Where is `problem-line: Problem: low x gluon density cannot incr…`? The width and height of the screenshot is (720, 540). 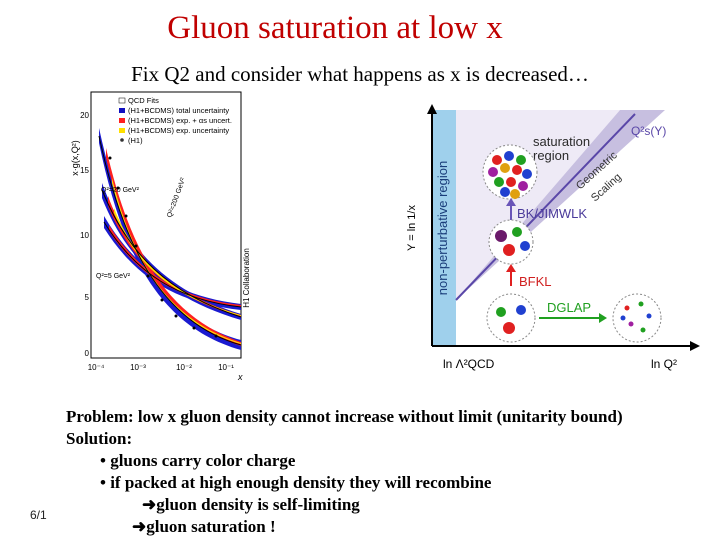 problem-line: Problem: low x gluon density cannot incr… is located at coordinates (344, 416).